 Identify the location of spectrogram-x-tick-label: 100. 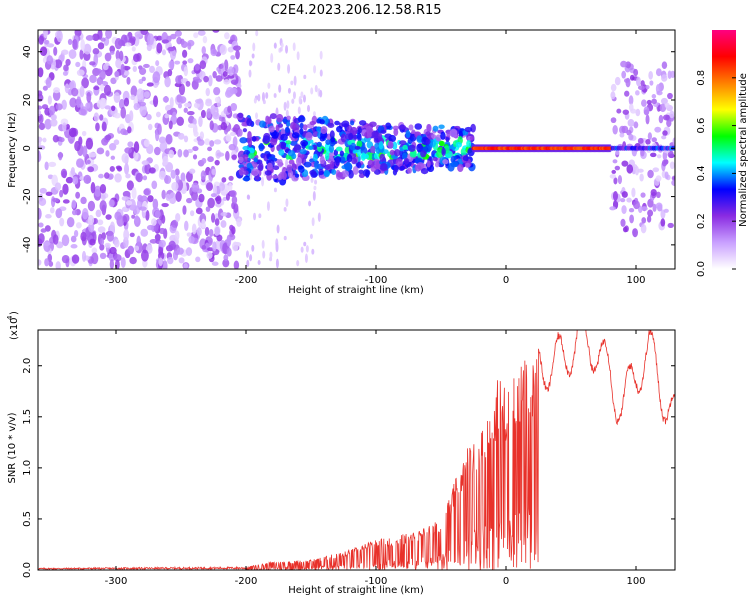
(635, 280).